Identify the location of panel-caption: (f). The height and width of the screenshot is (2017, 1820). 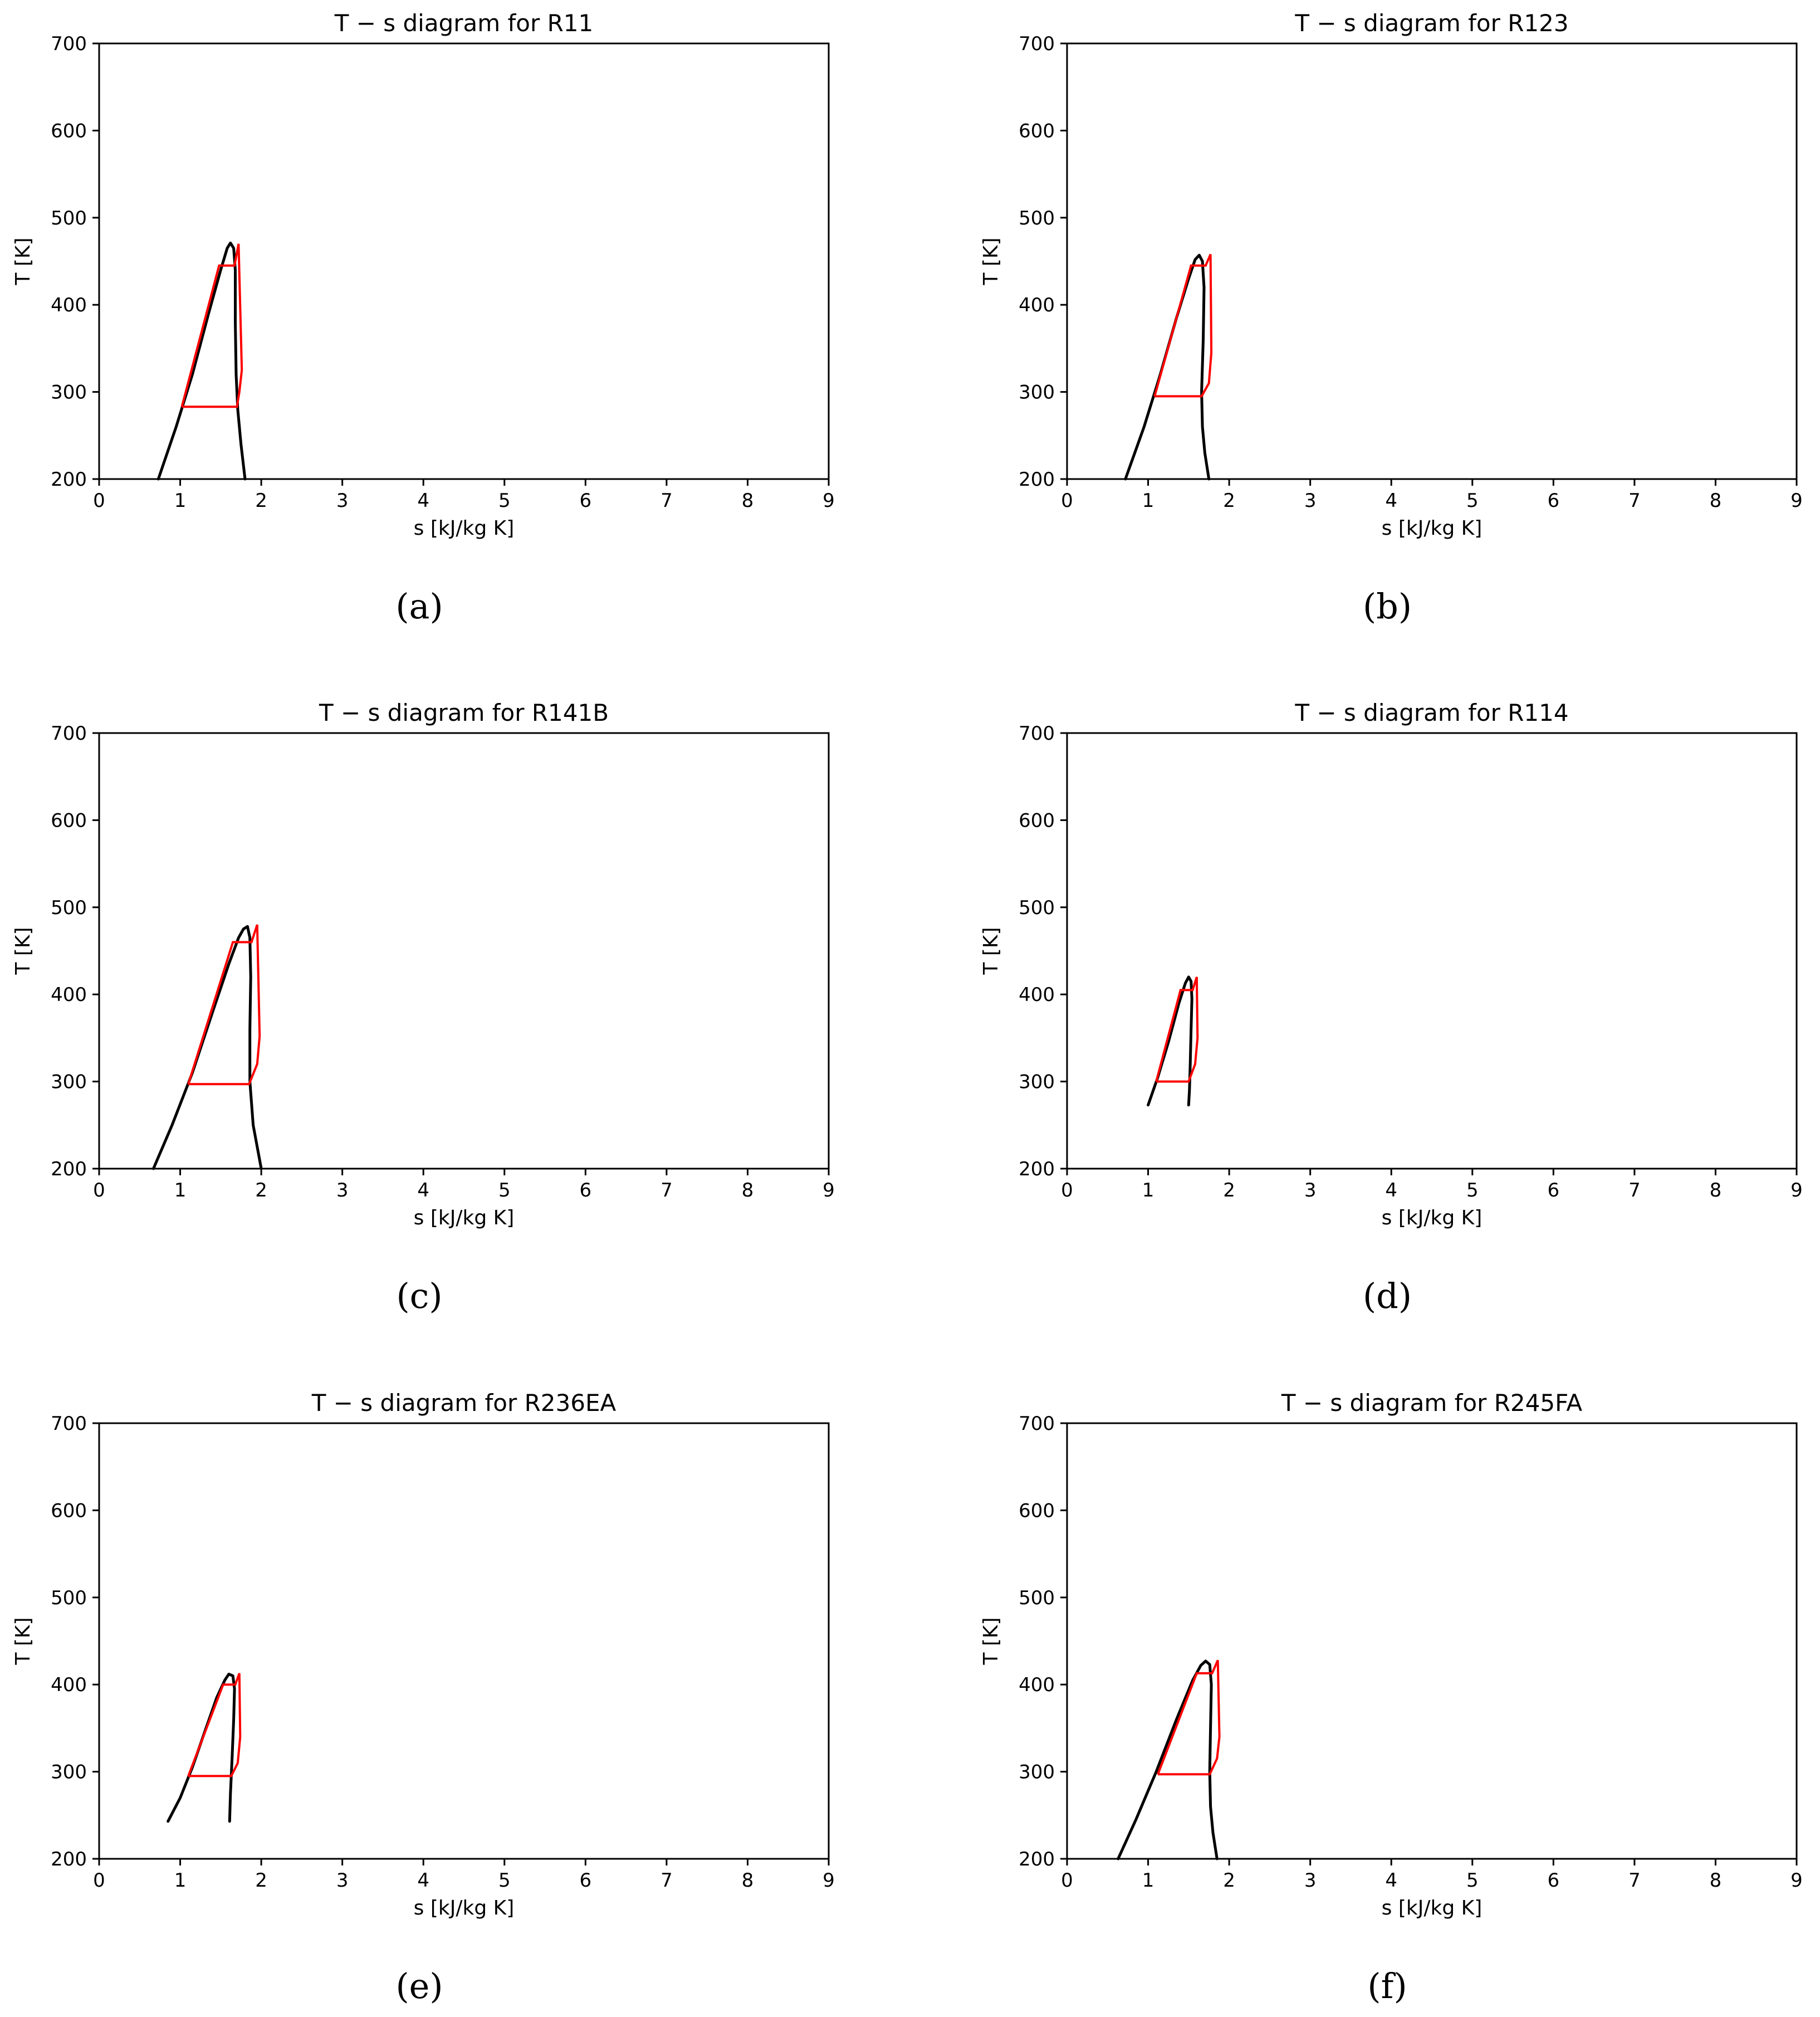
(1387, 1986).